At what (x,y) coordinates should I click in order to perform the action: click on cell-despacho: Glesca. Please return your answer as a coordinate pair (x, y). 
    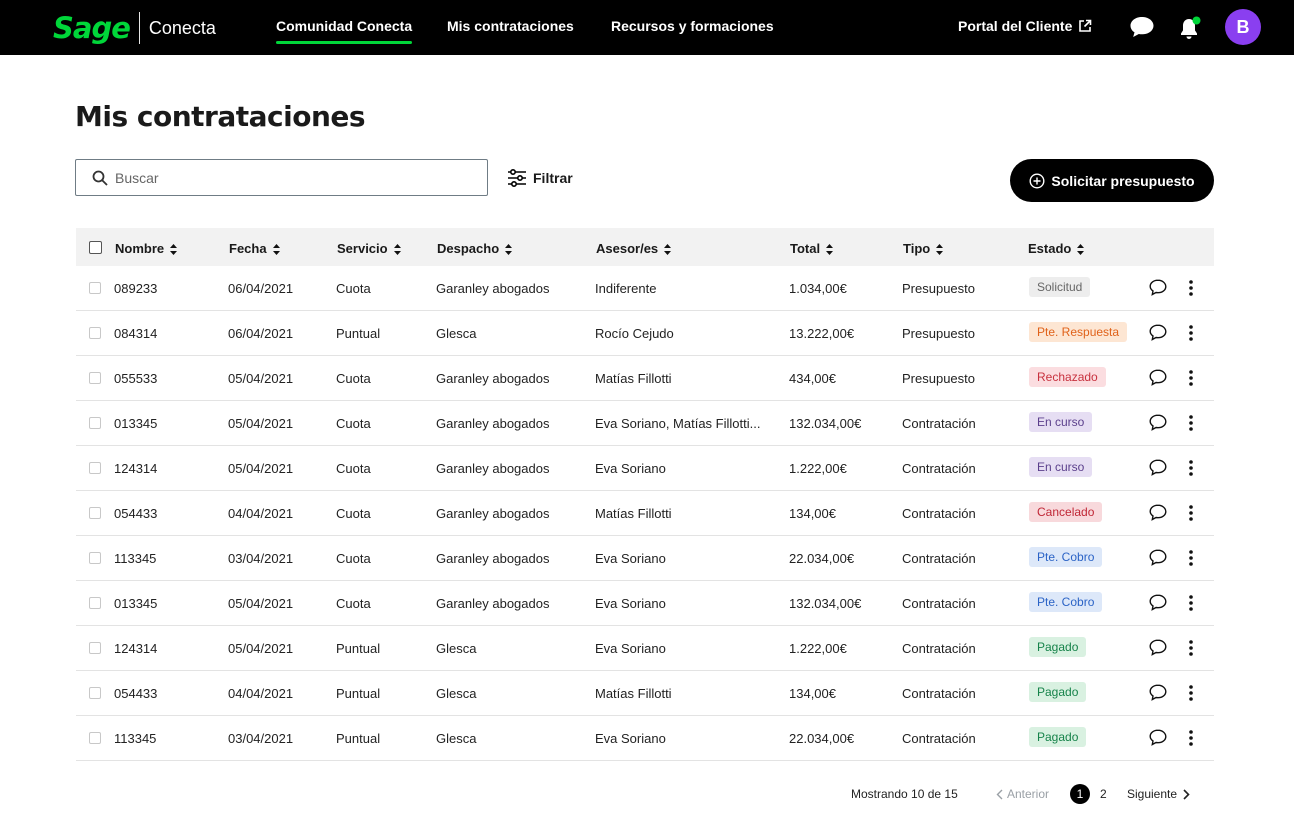
    Looking at the image, I should click on (456, 333).